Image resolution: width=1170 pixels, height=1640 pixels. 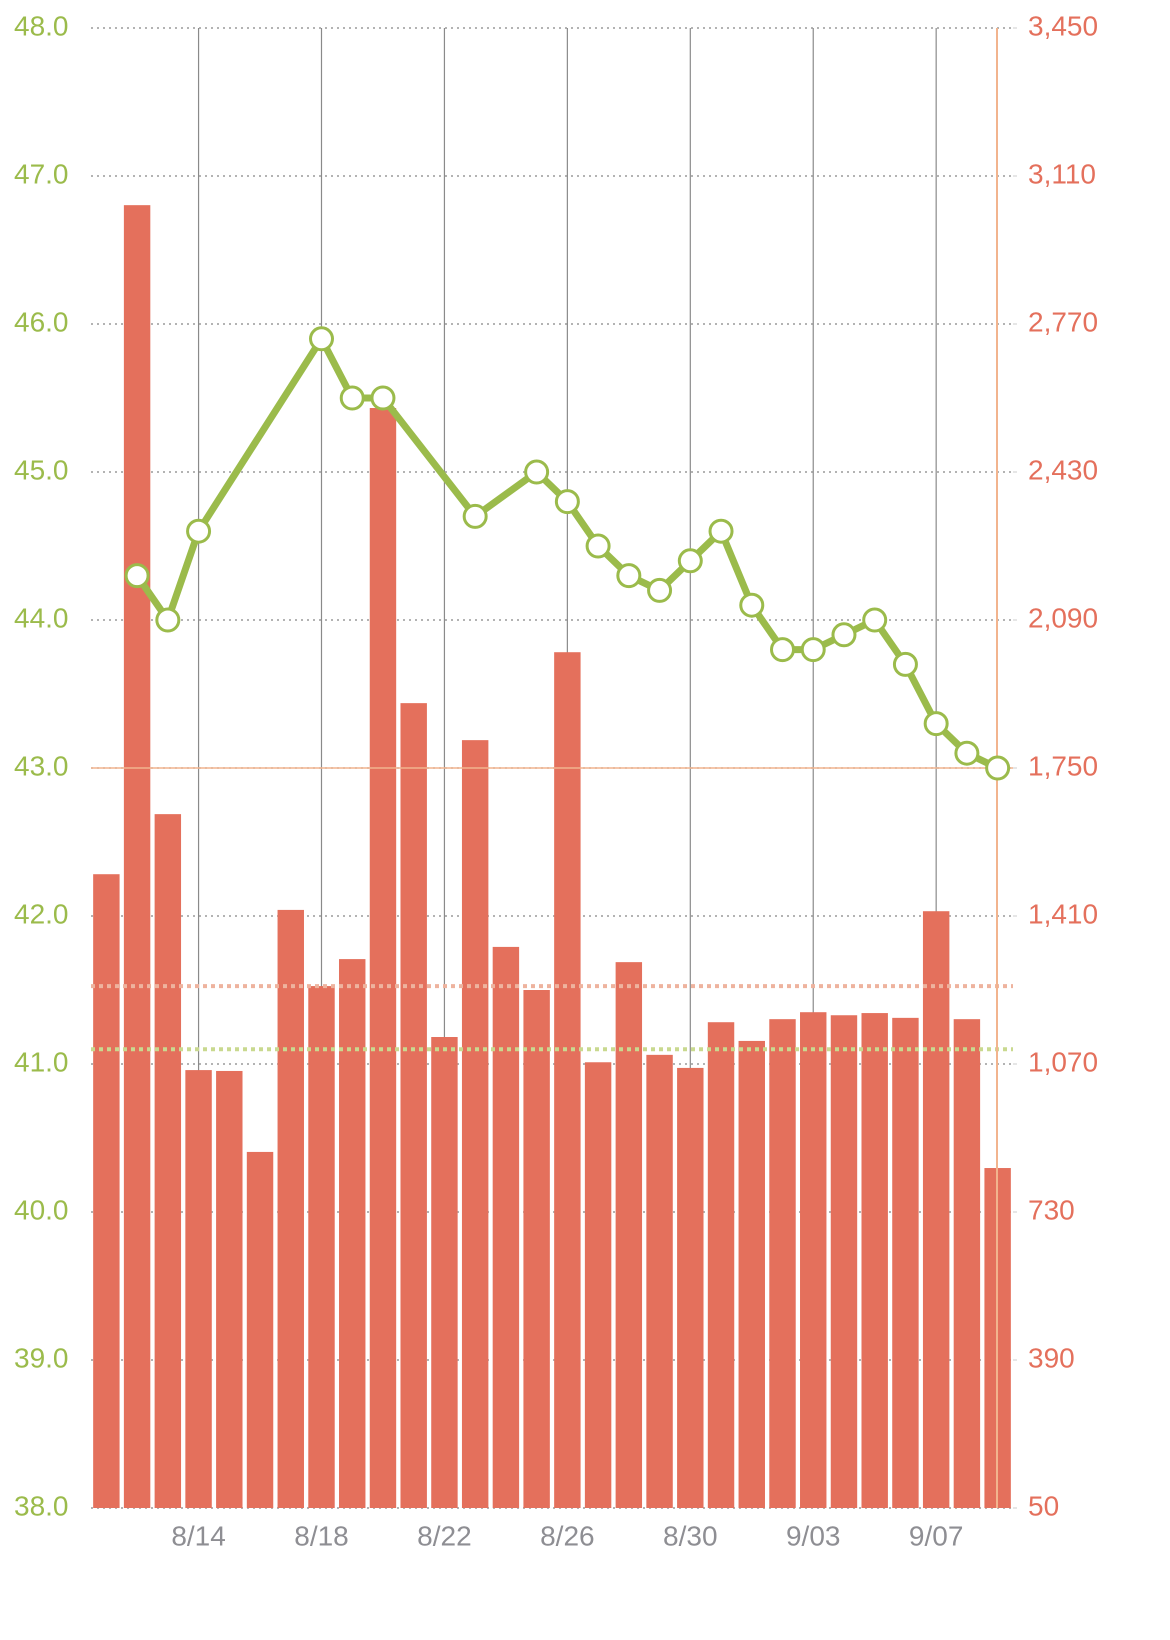 What do you see at coordinates (690, 1535) in the screenshot?
I see `x-tick-label: 8/30` at bounding box center [690, 1535].